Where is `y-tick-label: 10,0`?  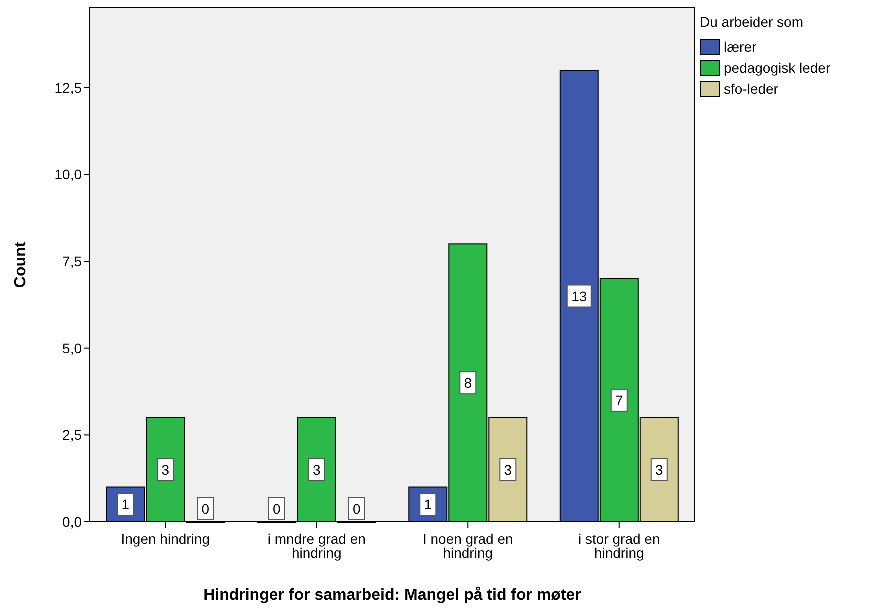 y-tick-label: 10,0 is located at coordinates (68, 174).